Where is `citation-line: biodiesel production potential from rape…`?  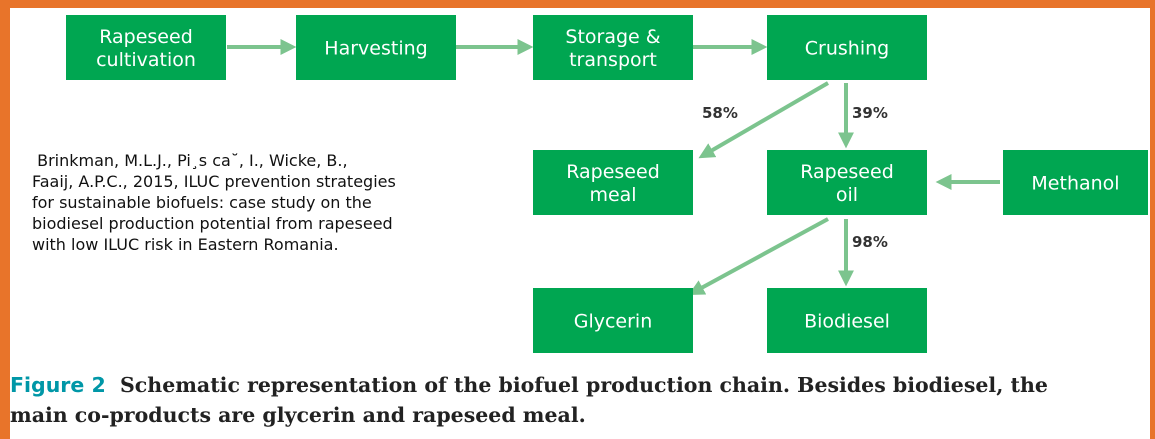 citation-line: biodiesel production potential from rape… is located at coordinates (212, 223).